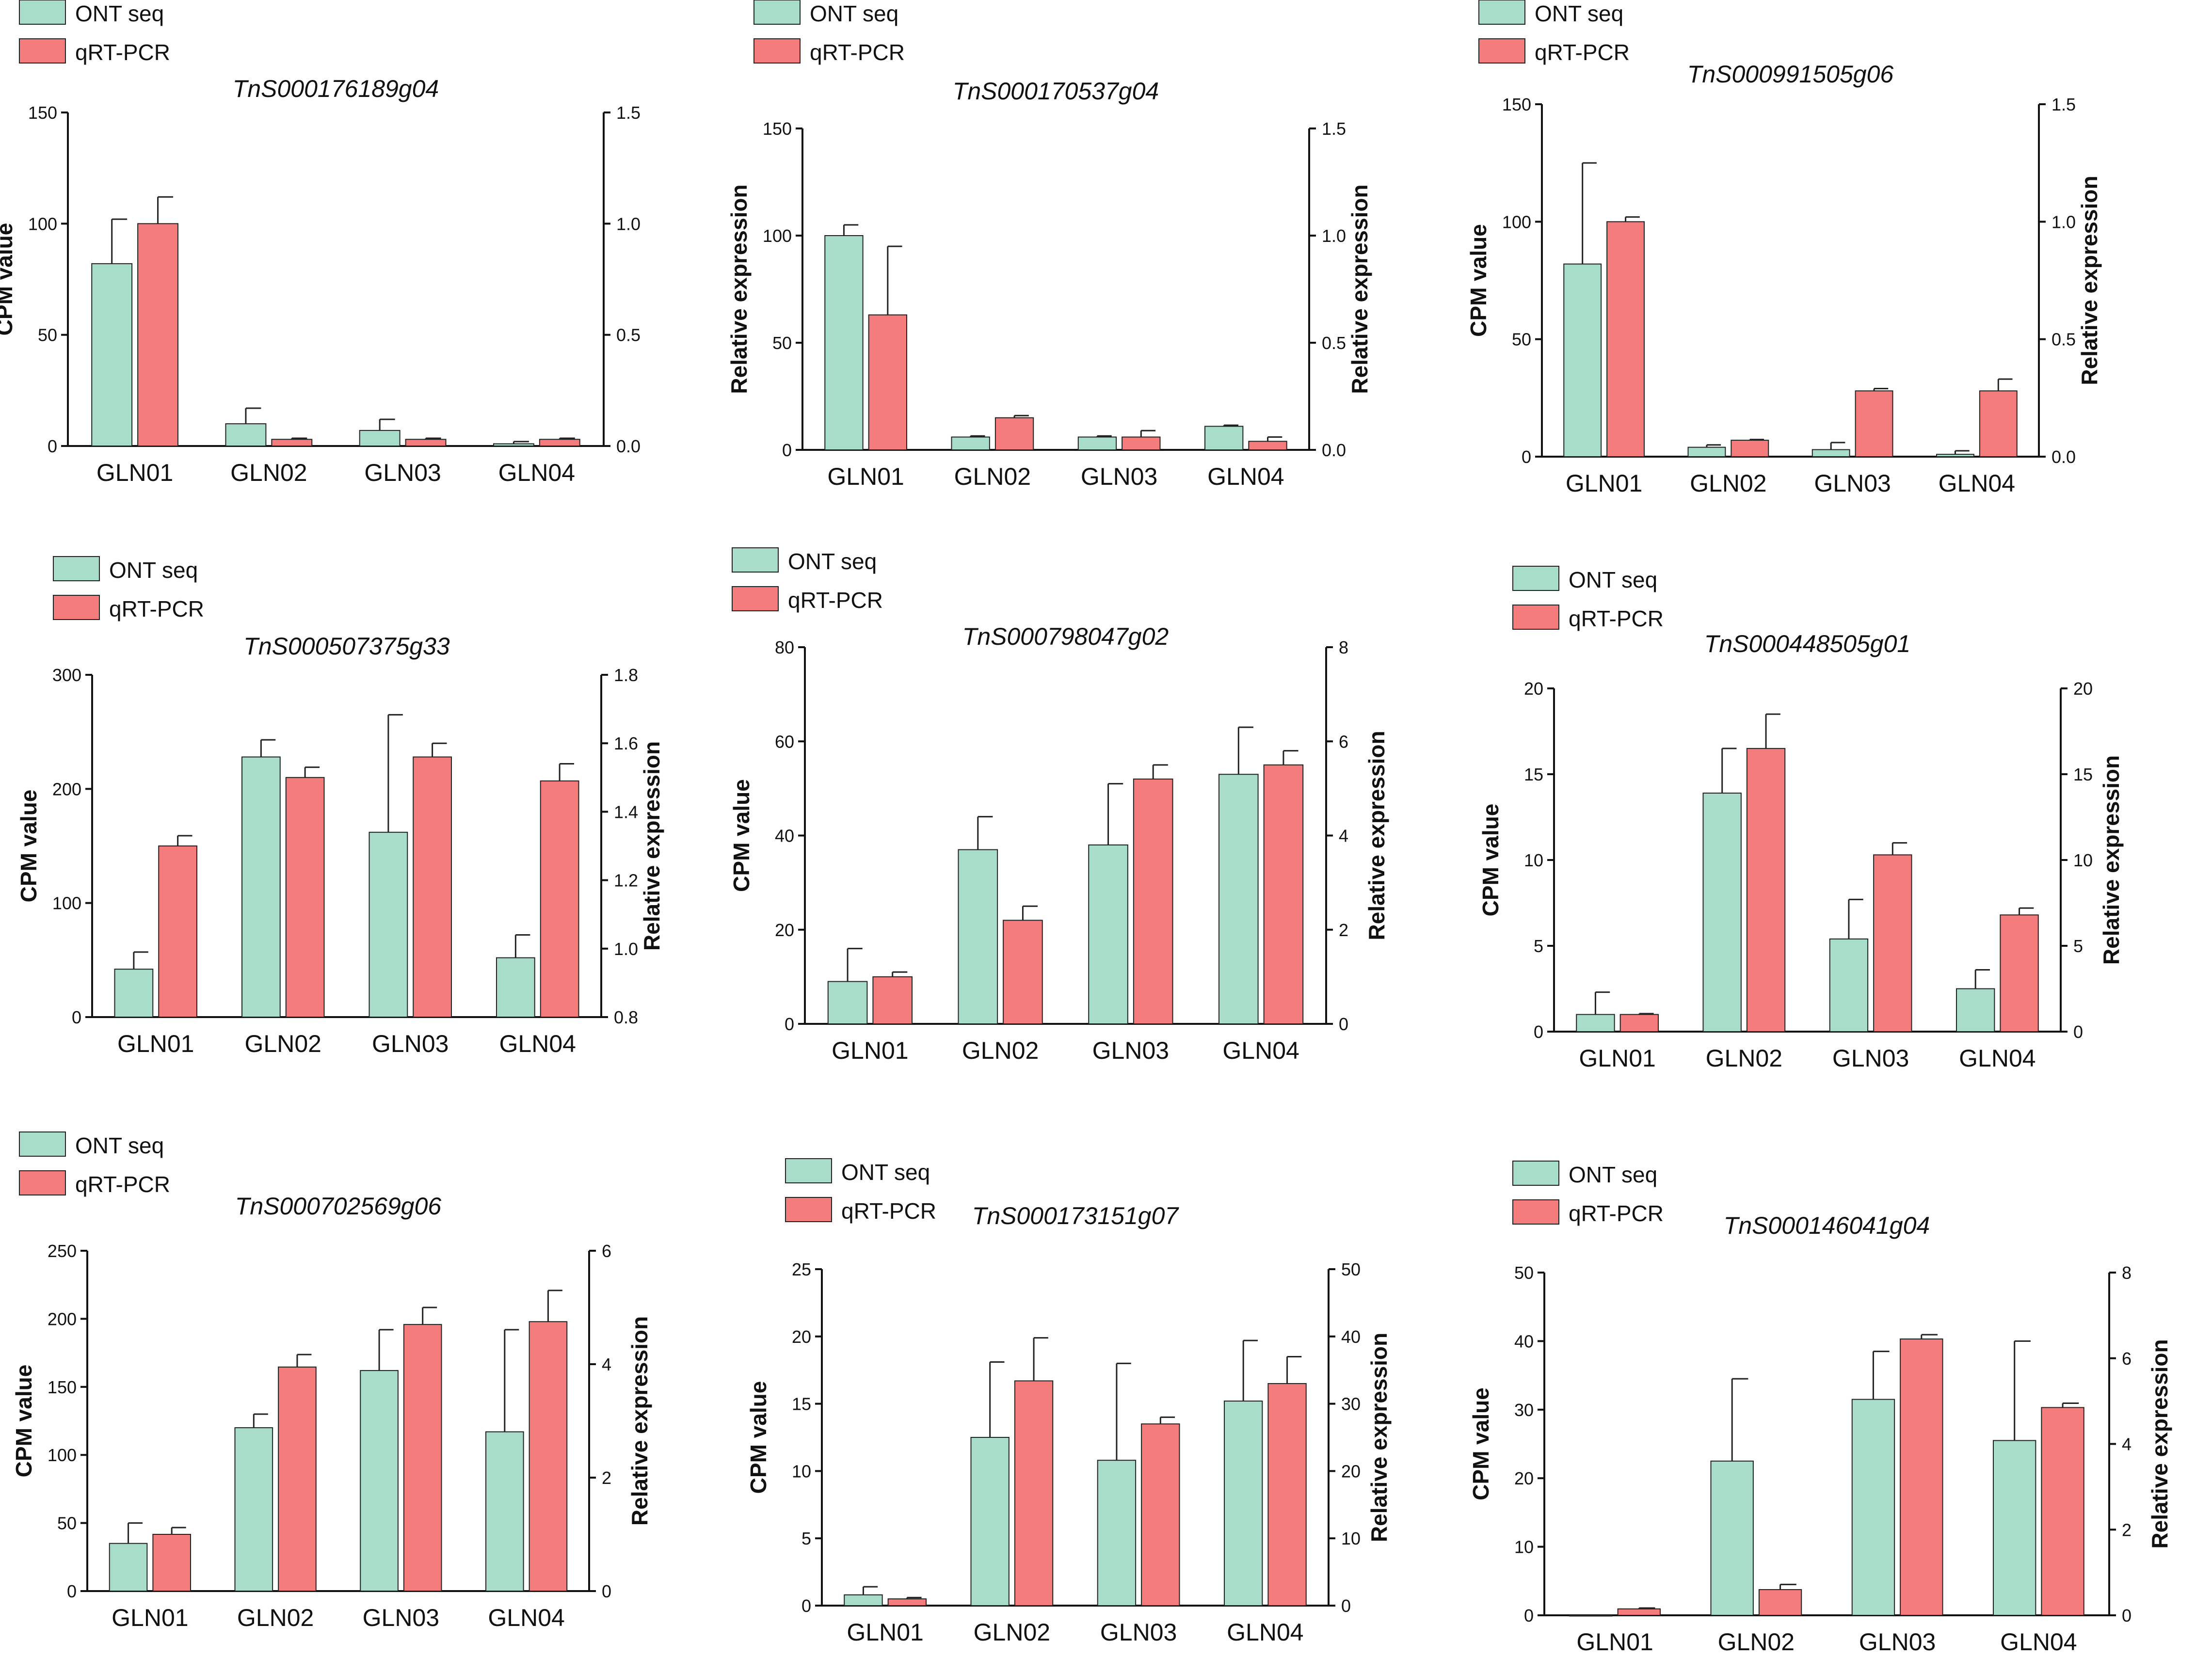 This screenshot has height=1657, width=2212. What do you see at coordinates (2064, 340) in the screenshot?
I see `right-tick-label: 0.5` at bounding box center [2064, 340].